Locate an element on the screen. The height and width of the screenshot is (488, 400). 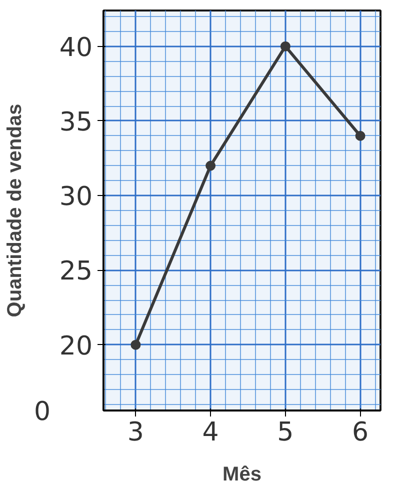
x-tick-label: 3 is located at coordinates (135, 433).